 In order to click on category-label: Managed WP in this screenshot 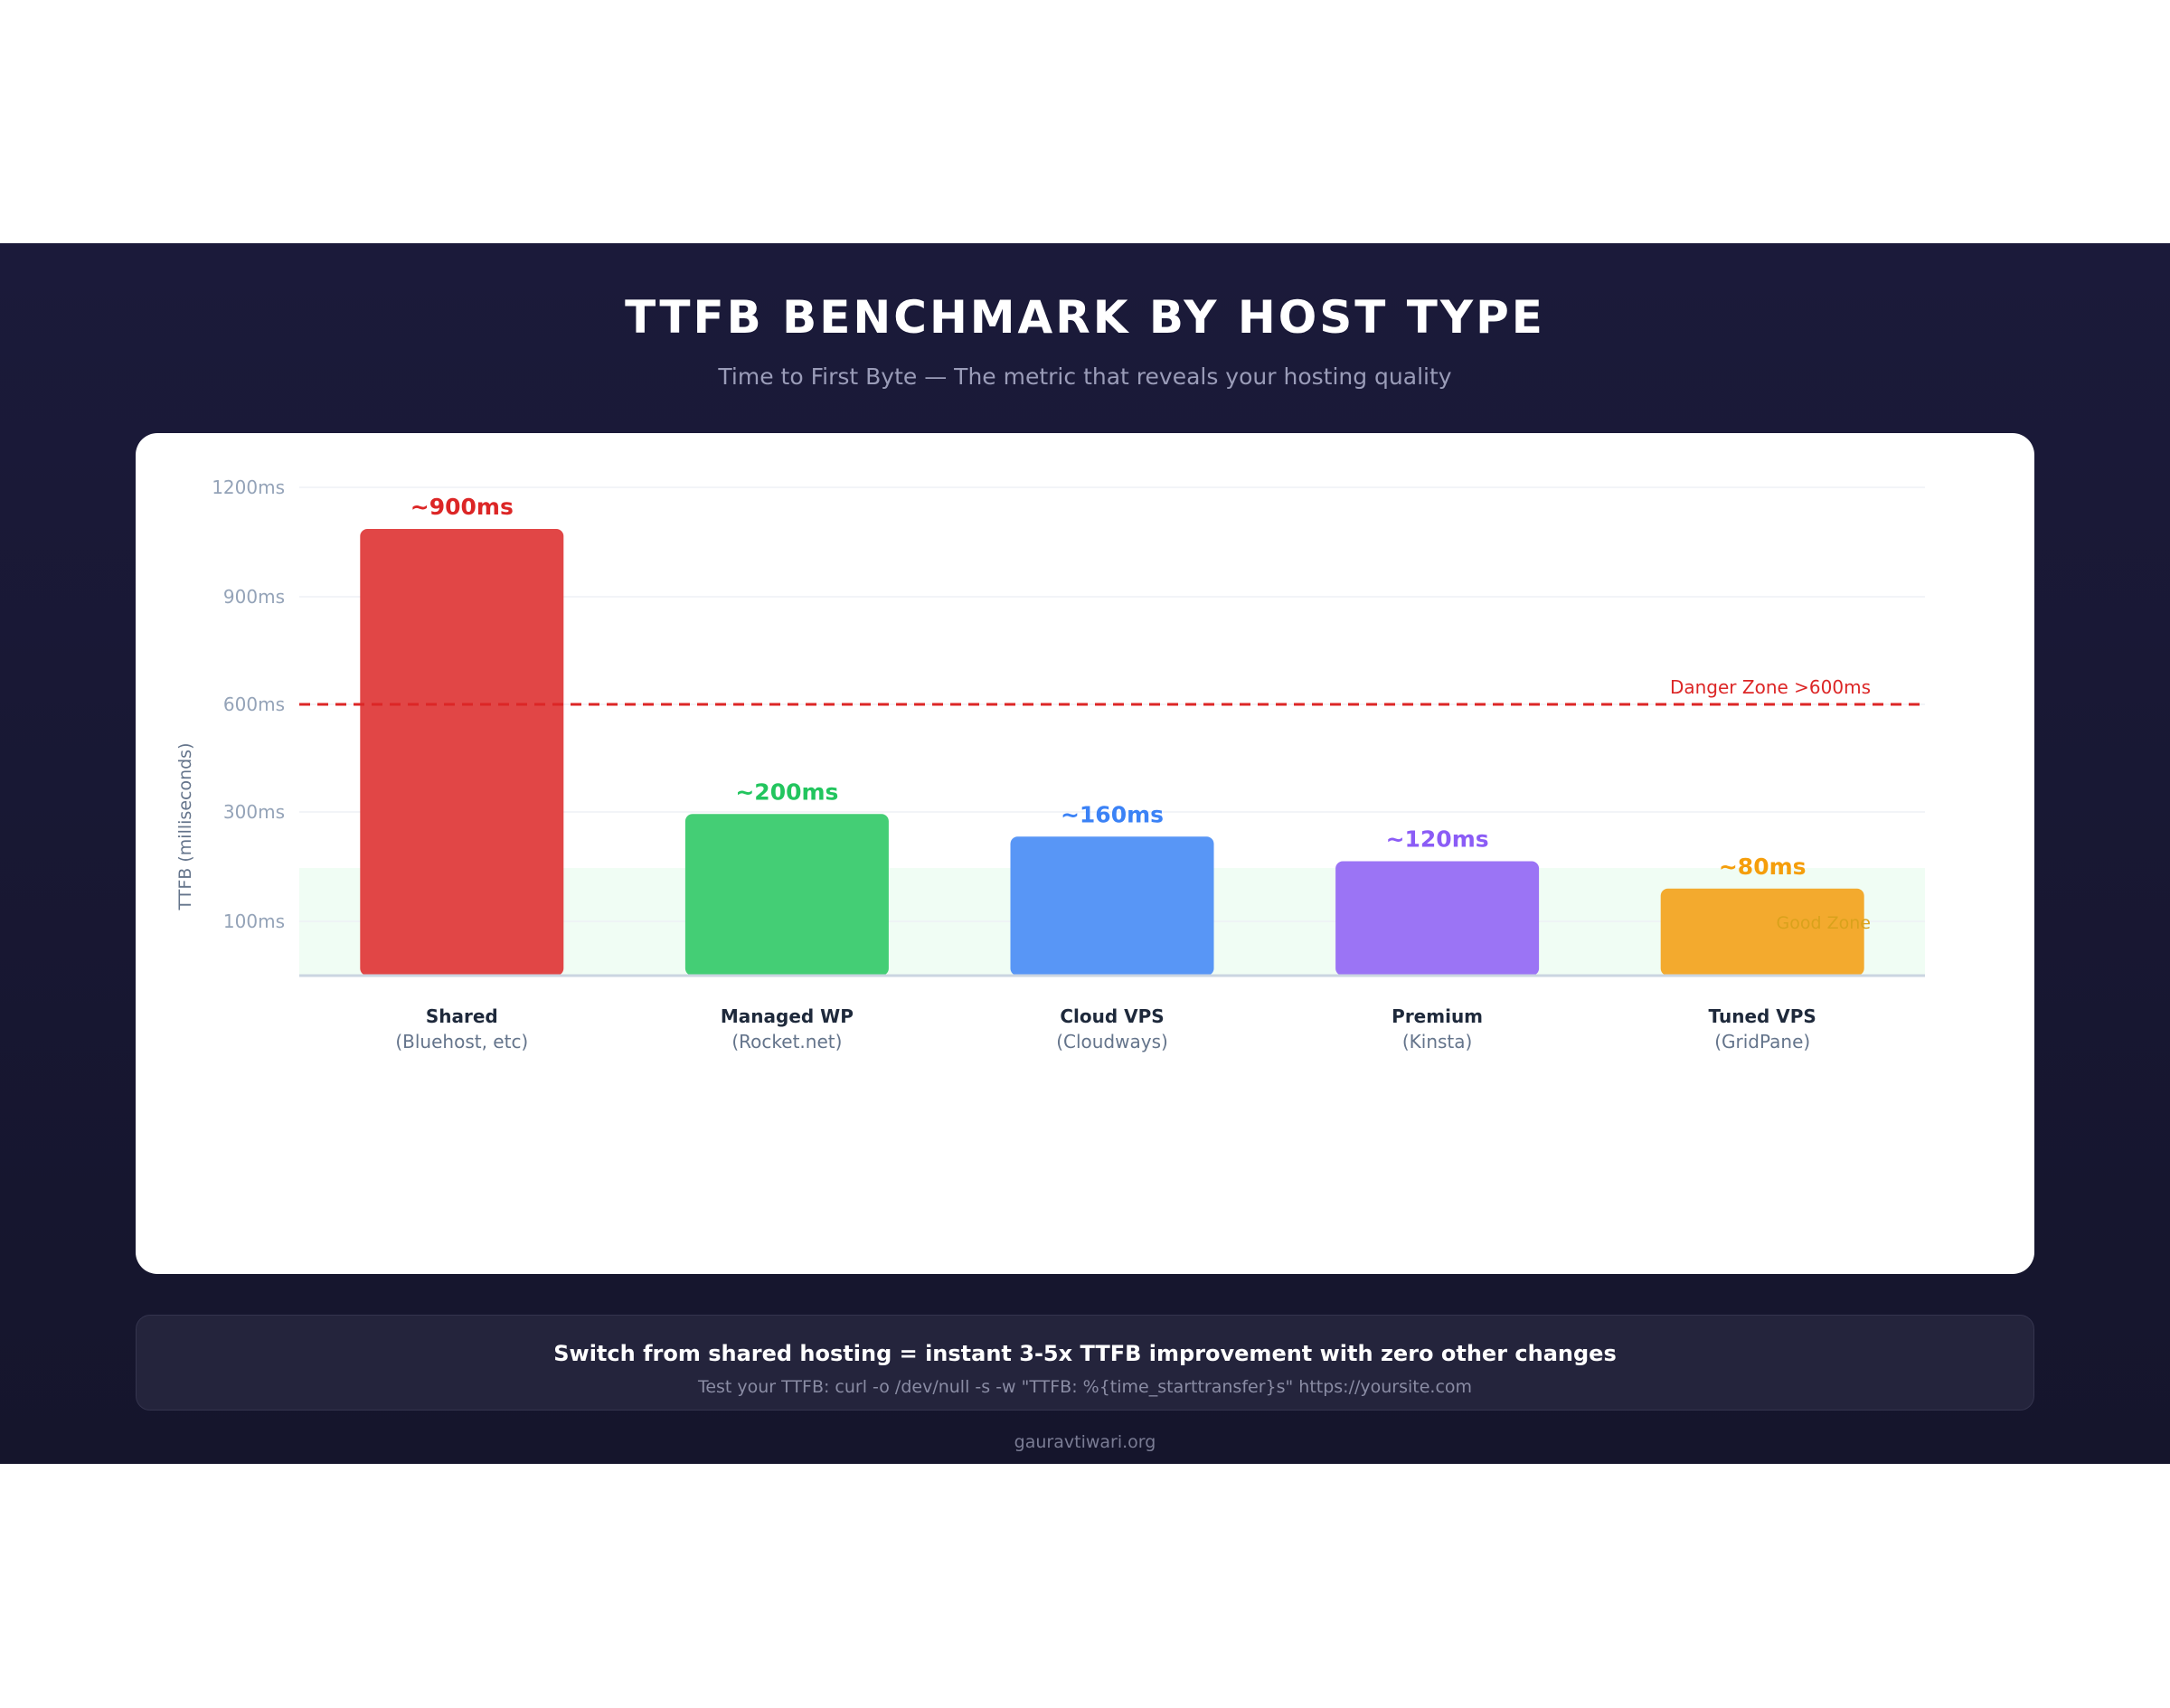, I will do `click(787, 1016)`.